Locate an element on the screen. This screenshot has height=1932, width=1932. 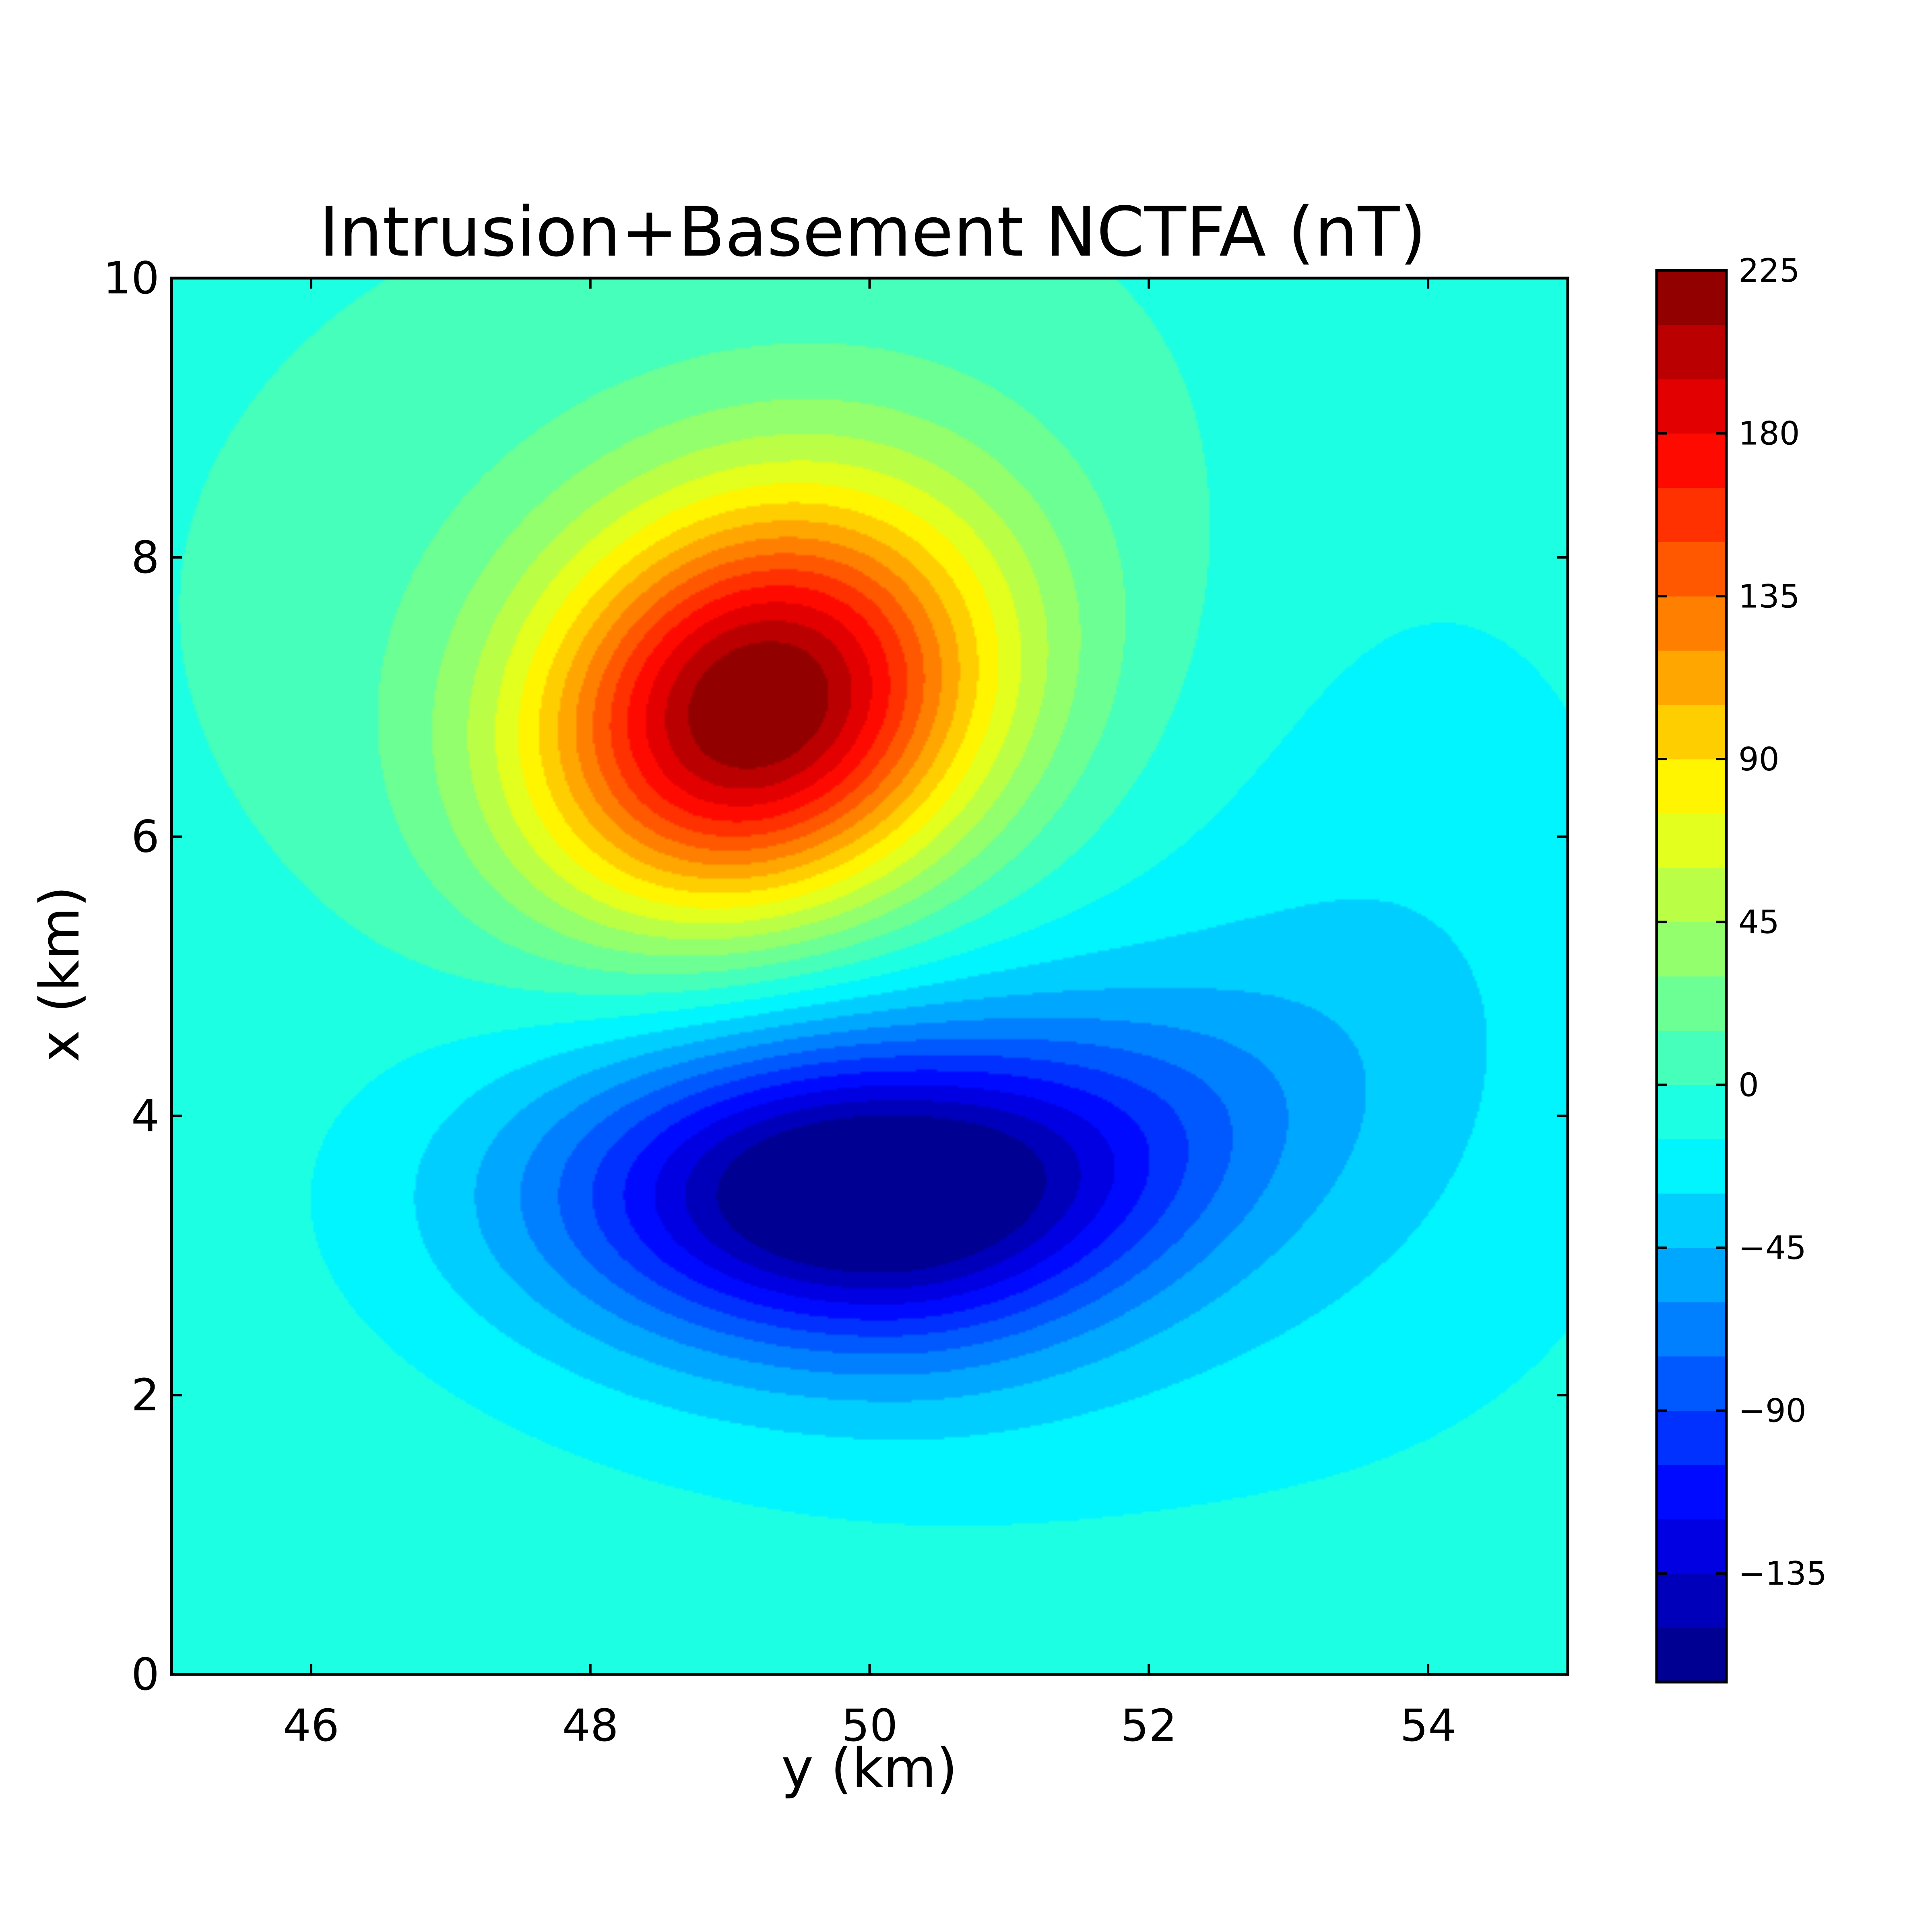
x-axis-label: y (km) is located at coordinates (869, 1769).